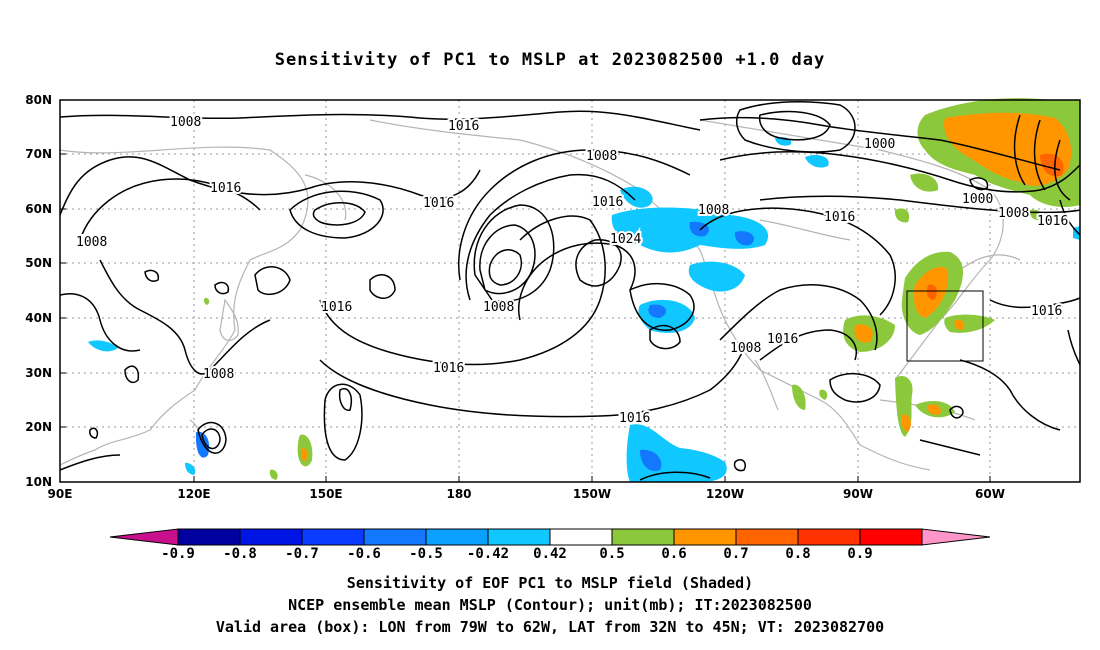 This screenshot has width=1100, height=650. What do you see at coordinates (178, 554) in the screenshot?
I see `colorbar-label: -0.9` at bounding box center [178, 554].